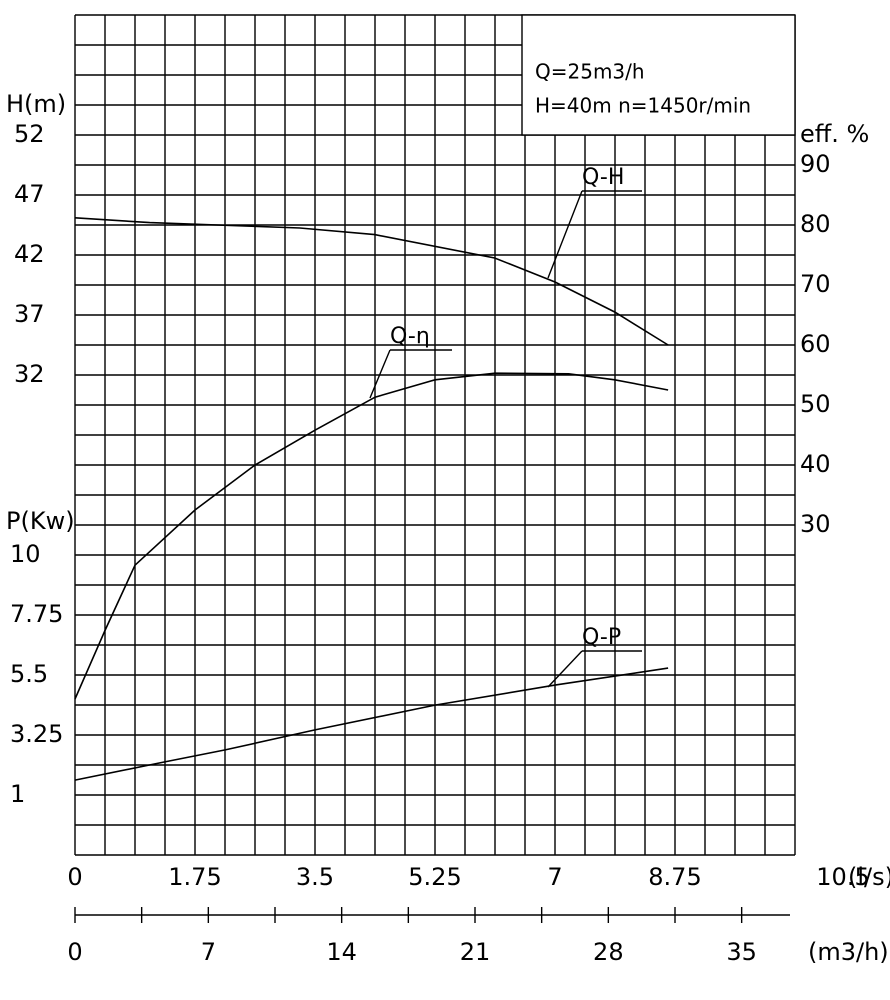  I want to click on info-box, so click(658, 75).